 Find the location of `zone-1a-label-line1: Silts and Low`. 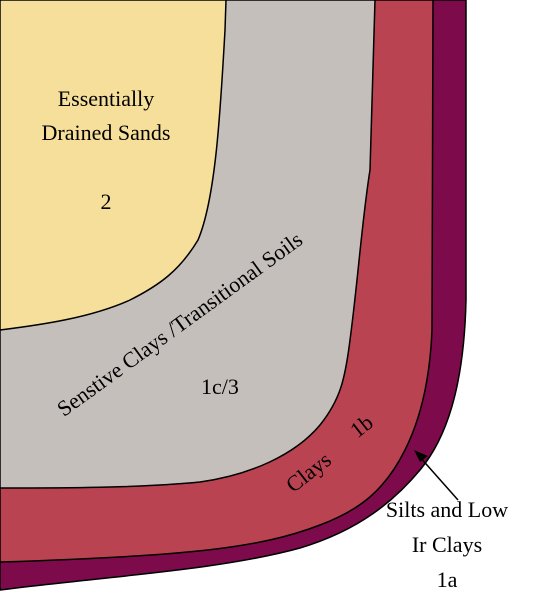

zone-1a-label-line1: Silts and Low is located at coordinates (447, 509).